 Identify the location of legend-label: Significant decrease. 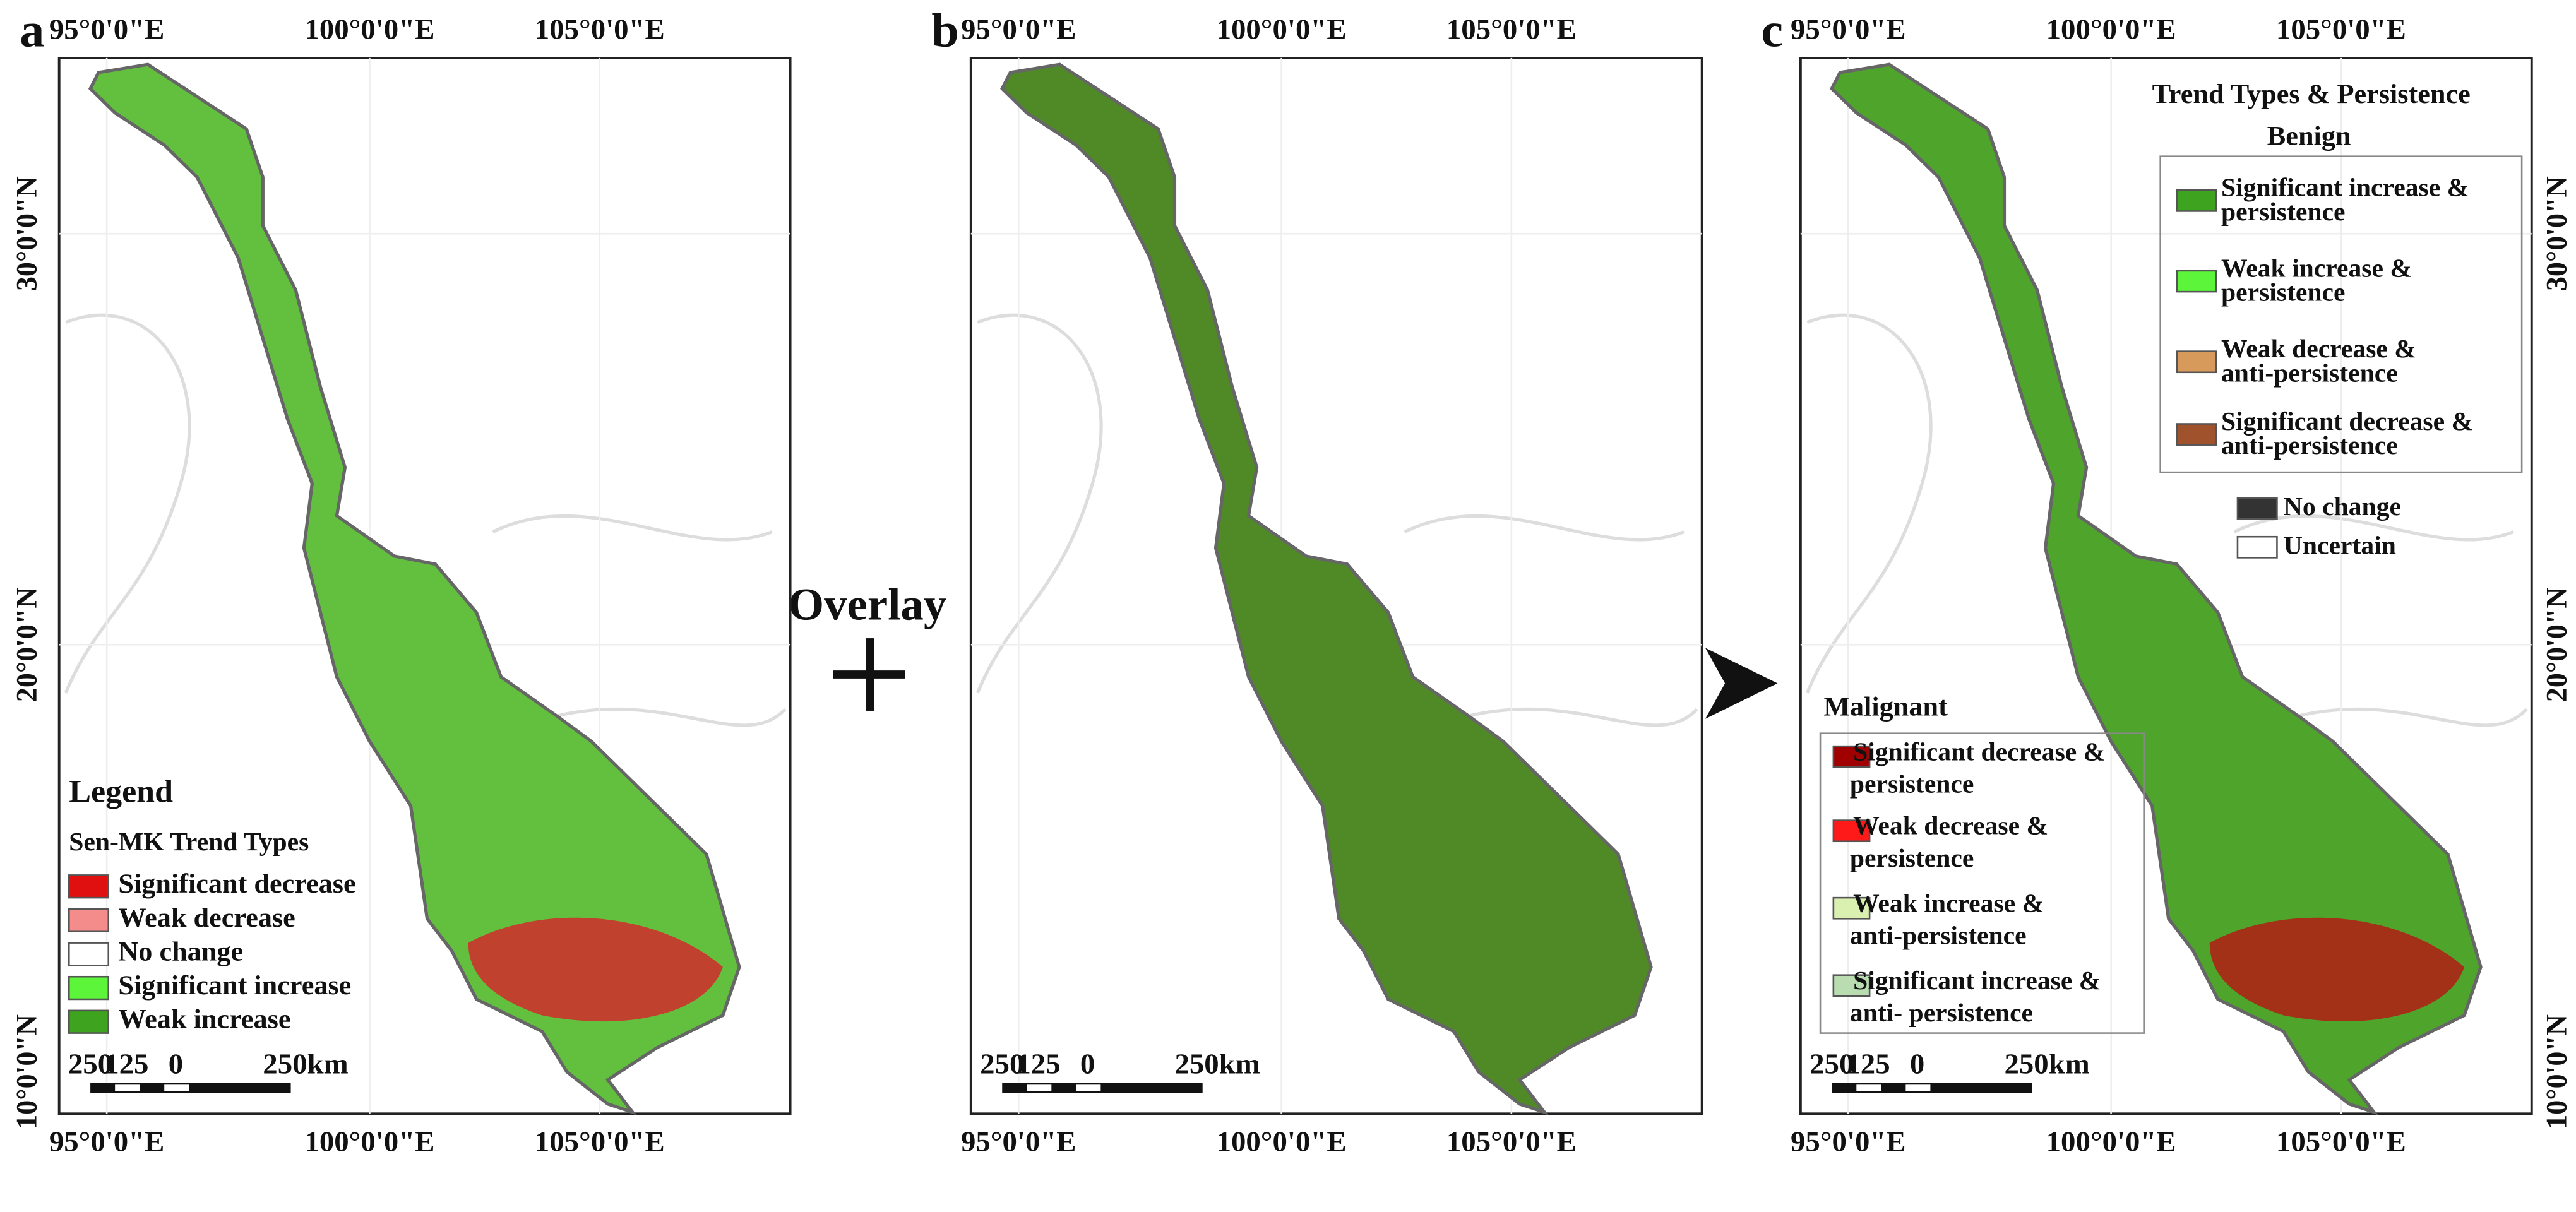
(236, 884).